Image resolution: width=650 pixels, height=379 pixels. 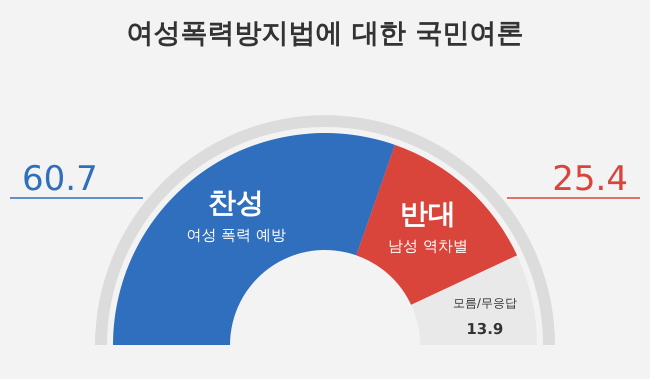 I want to click on text: 남성 역차별, so click(x=428, y=246).